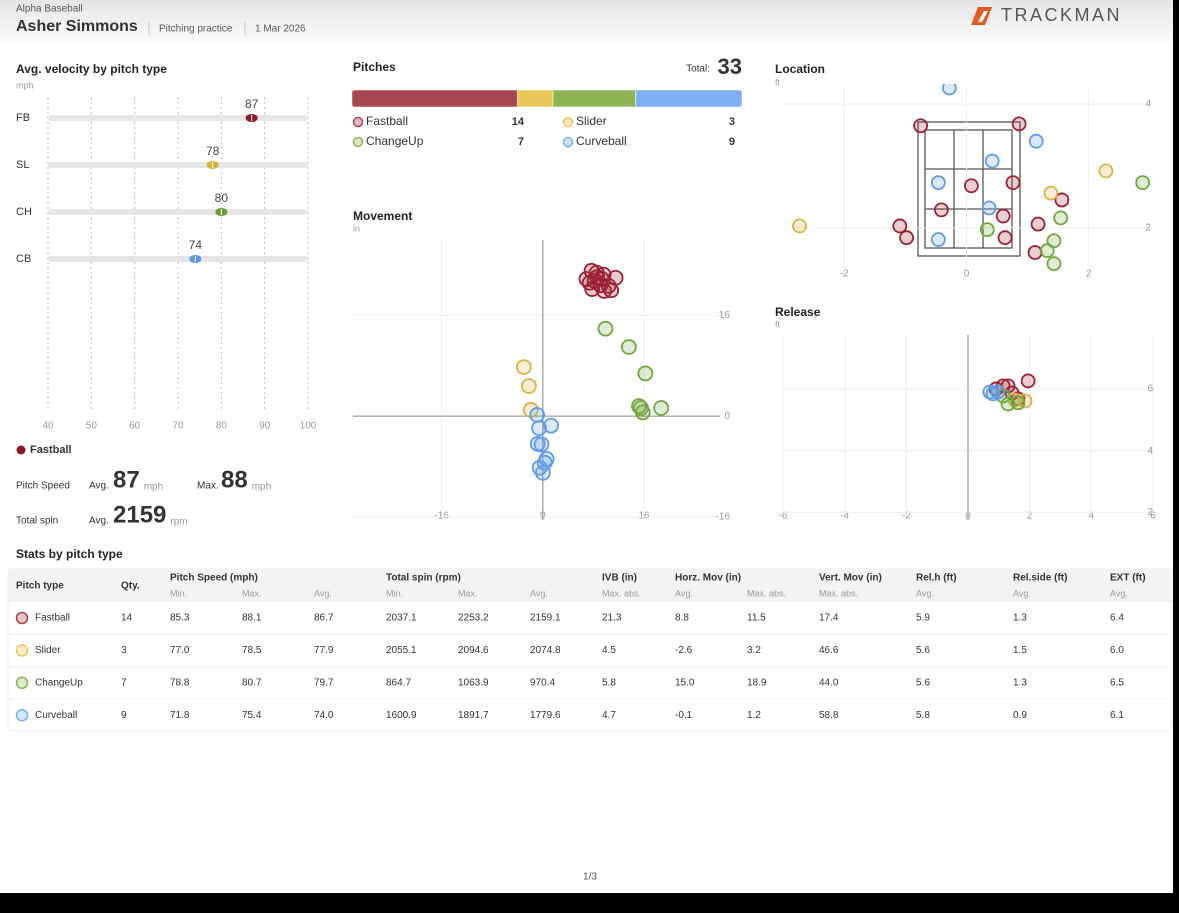 The width and height of the screenshot is (1179, 913). What do you see at coordinates (435, 98) in the screenshot?
I see `pitch-segment` at bounding box center [435, 98].